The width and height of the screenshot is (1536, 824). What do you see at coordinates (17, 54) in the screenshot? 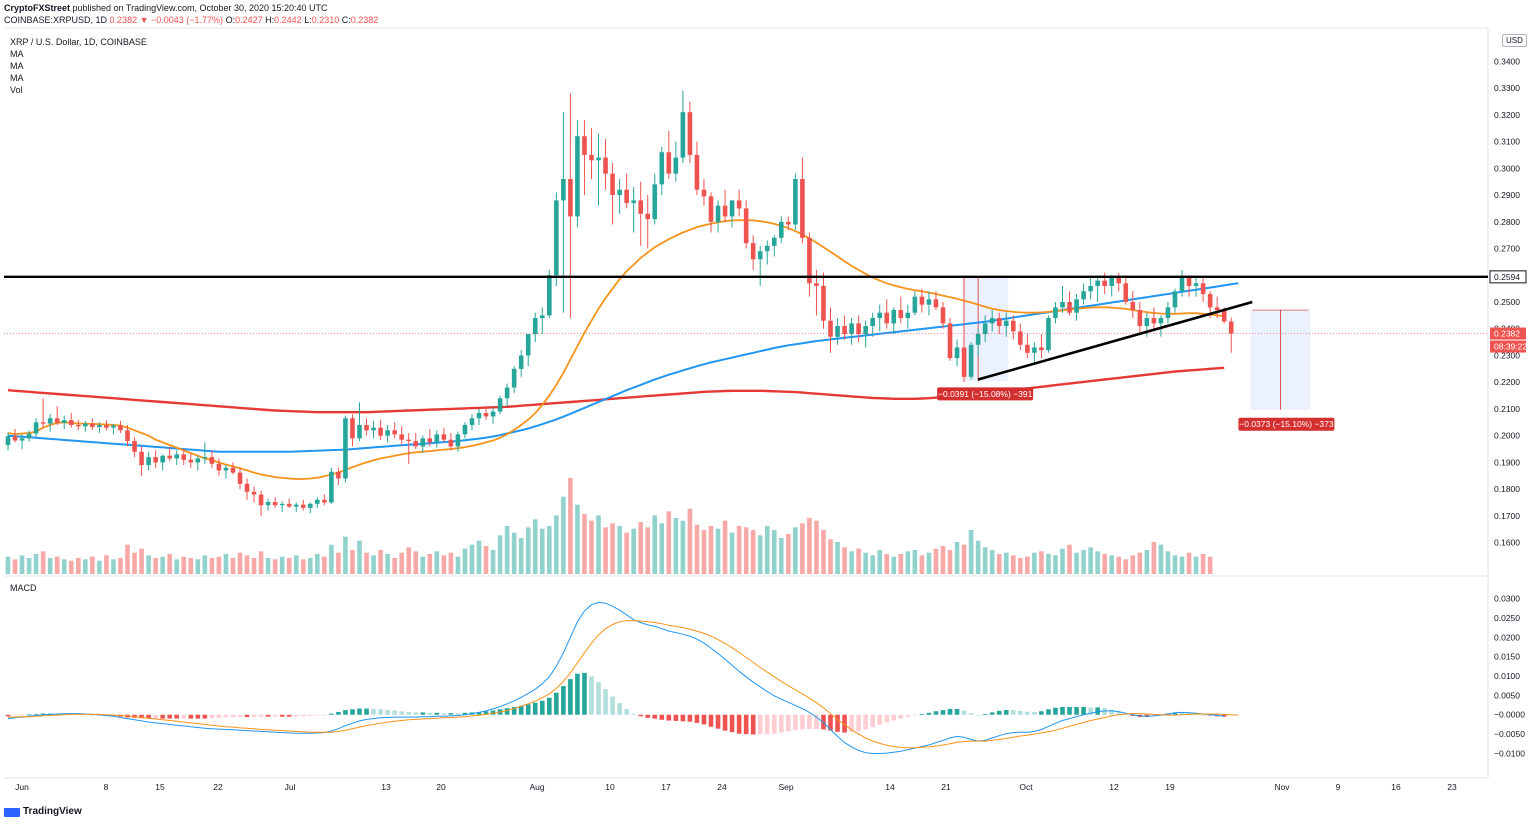
I see `legend-ma-1: MA` at bounding box center [17, 54].